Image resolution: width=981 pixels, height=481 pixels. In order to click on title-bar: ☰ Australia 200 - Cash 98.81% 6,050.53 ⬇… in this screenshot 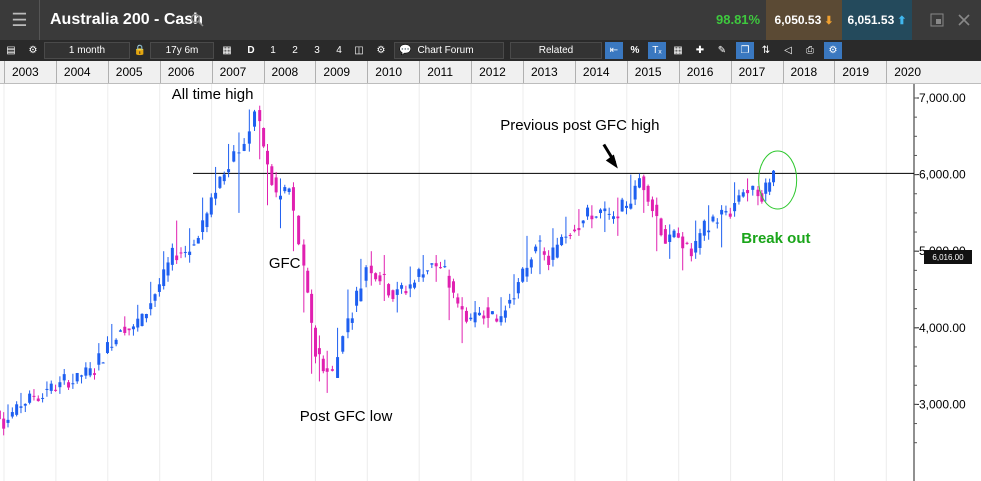, I will do `click(490, 20)`.